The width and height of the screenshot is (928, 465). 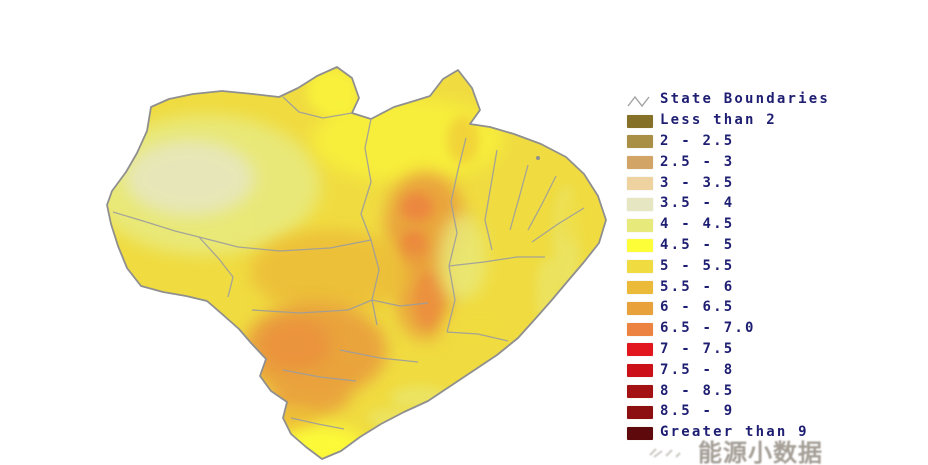 I want to click on region-se-coast-pale1, so click(x=420, y=398).